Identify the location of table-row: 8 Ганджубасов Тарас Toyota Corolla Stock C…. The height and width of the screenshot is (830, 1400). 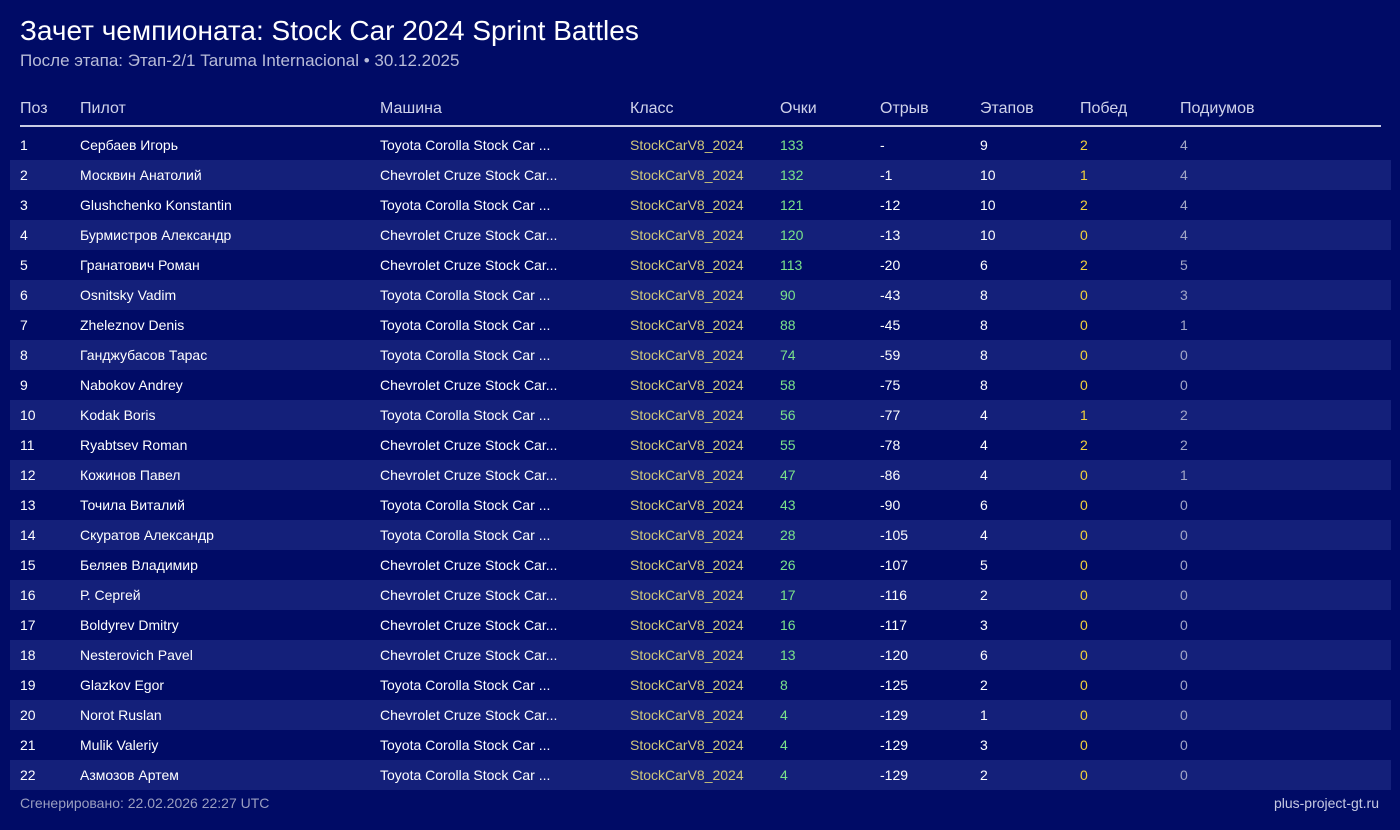
(700, 355).